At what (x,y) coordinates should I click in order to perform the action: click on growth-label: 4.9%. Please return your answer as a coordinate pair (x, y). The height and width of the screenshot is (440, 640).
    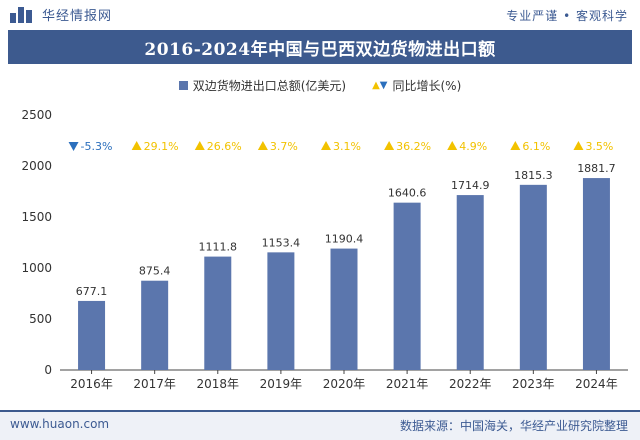
    Looking at the image, I should click on (473, 146).